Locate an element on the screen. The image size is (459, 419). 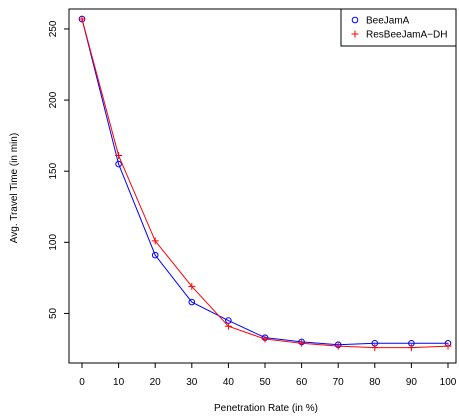
x-tick-label: 60 is located at coordinates (302, 382).